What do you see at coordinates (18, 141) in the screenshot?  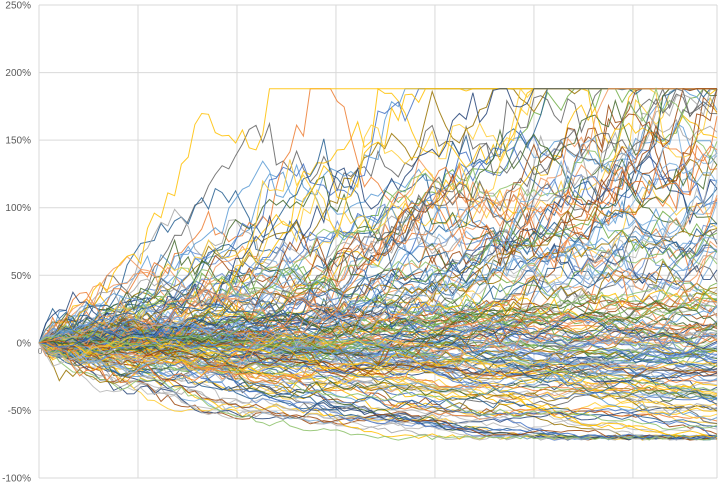 I see `y-tick-label: 150%` at bounding box center [18, 141].